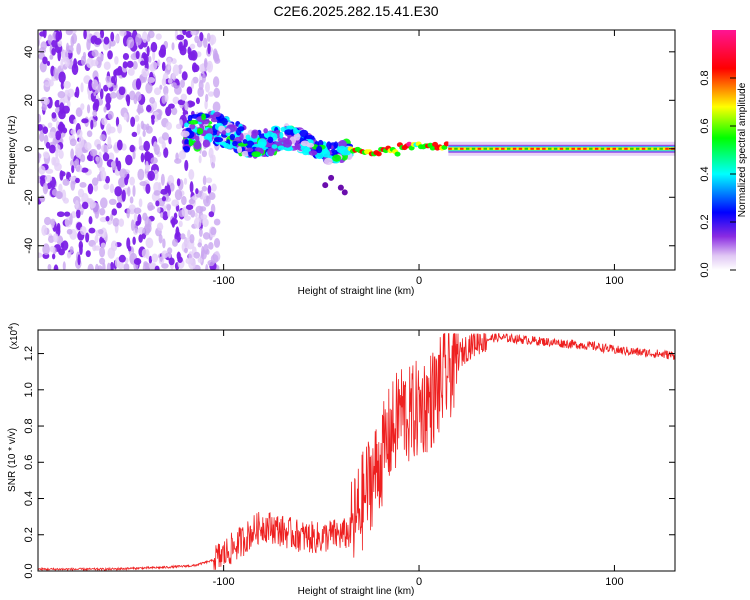 This screenshot has height=600, width=750. I want to click on snr-x-tick-label: -100, so click(224, 582).